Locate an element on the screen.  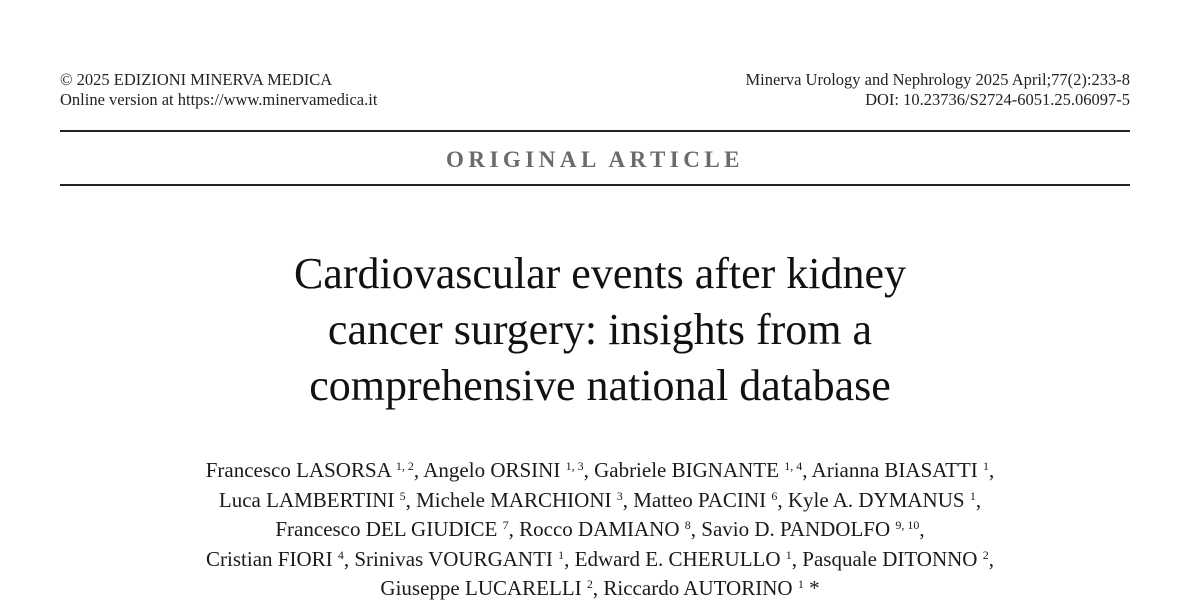
affiliation-number: 6 is located at coordinates (774, 495).